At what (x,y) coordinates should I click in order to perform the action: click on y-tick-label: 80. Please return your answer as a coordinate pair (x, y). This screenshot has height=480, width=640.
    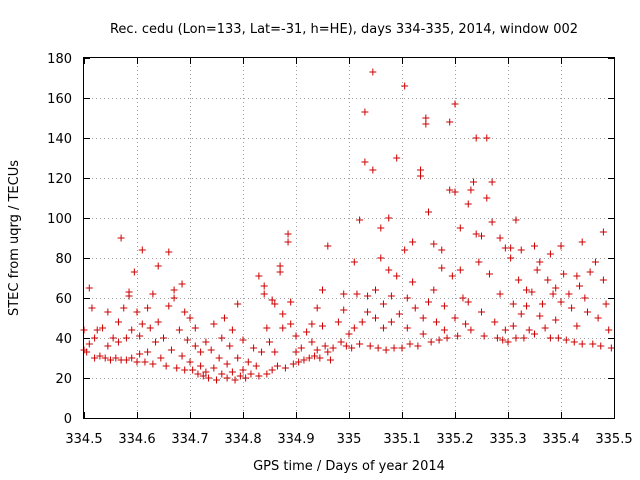
    Looking at the image, I should click on (63, 259).